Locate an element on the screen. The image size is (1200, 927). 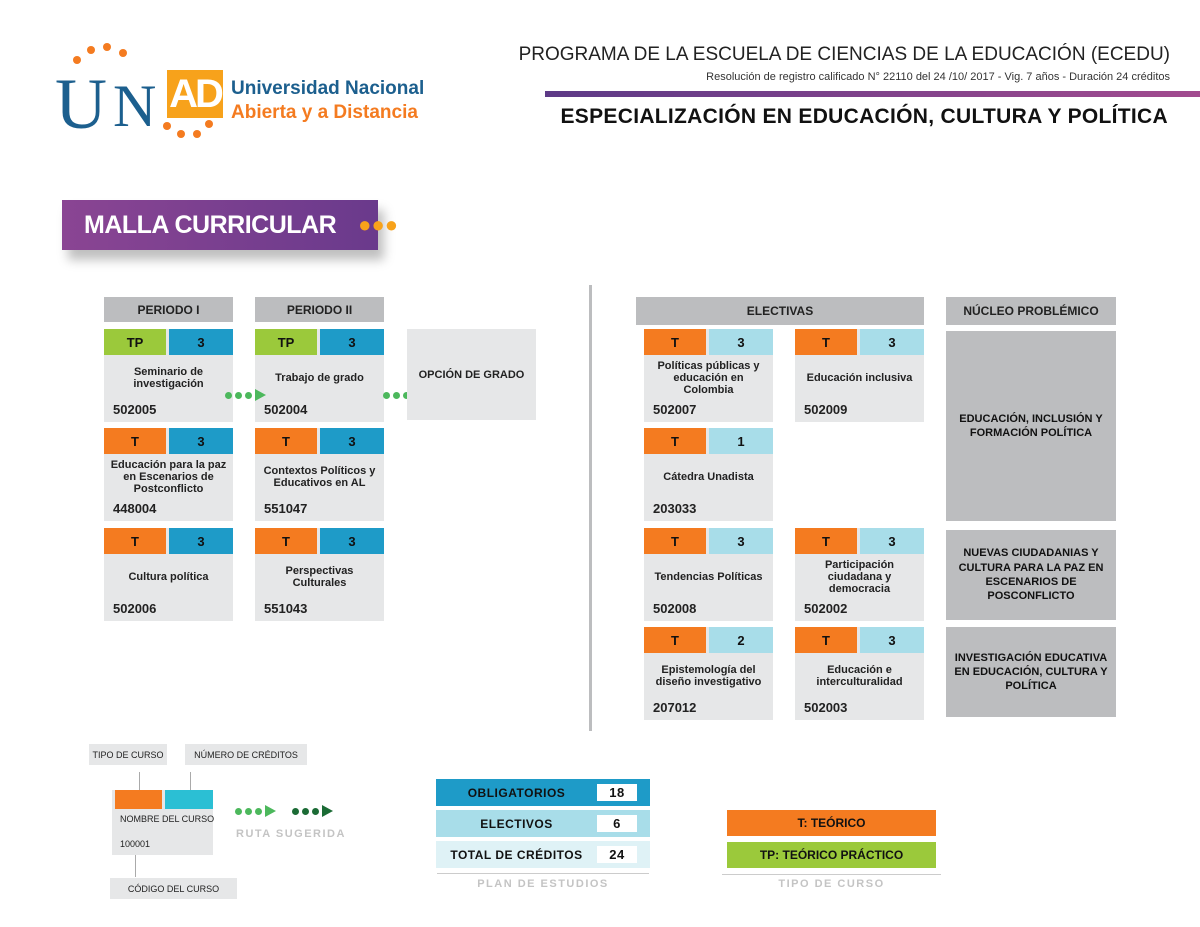
course-name: Epistemología del diseño investigativo is located at coordinates (708, 675).